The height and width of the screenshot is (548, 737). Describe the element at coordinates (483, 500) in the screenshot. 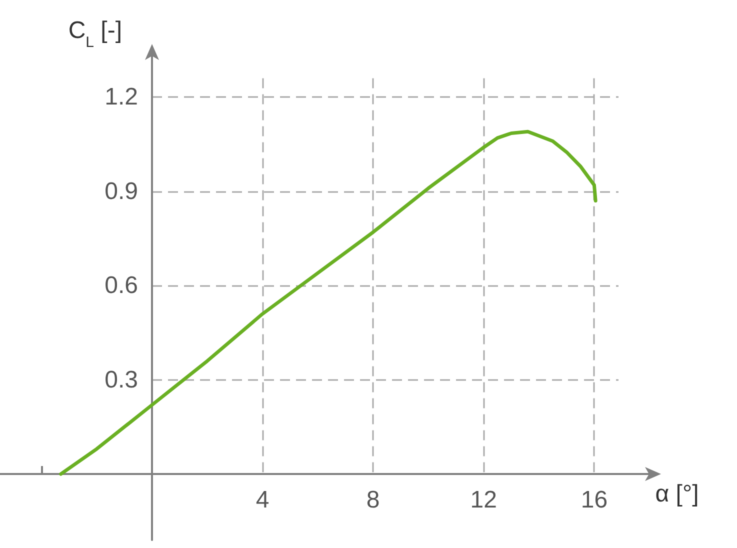

I see `x-tick-label: 12` at that location.